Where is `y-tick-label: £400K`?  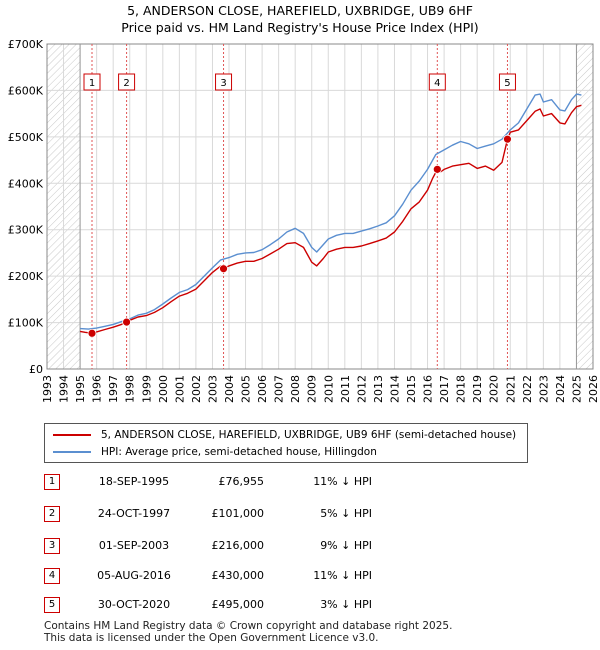
y-tick-label: £400K is located at coordinates (26, 183).